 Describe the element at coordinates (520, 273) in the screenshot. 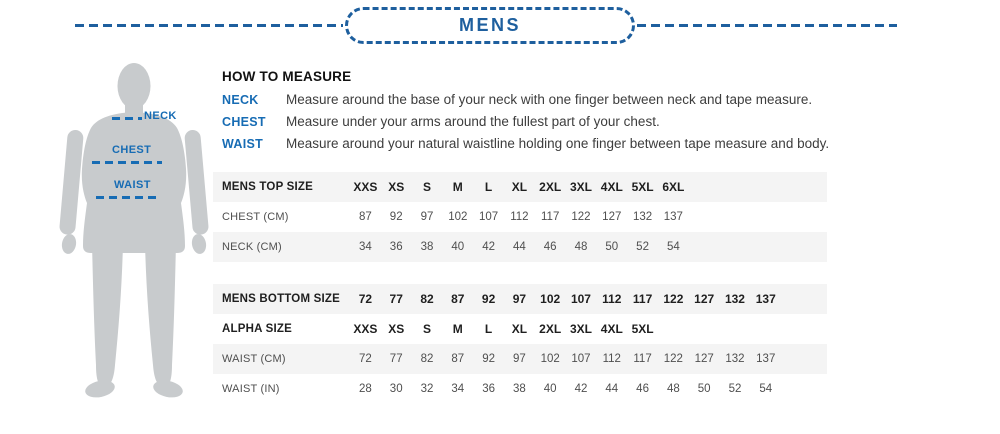

I see `table-gap` at that location.